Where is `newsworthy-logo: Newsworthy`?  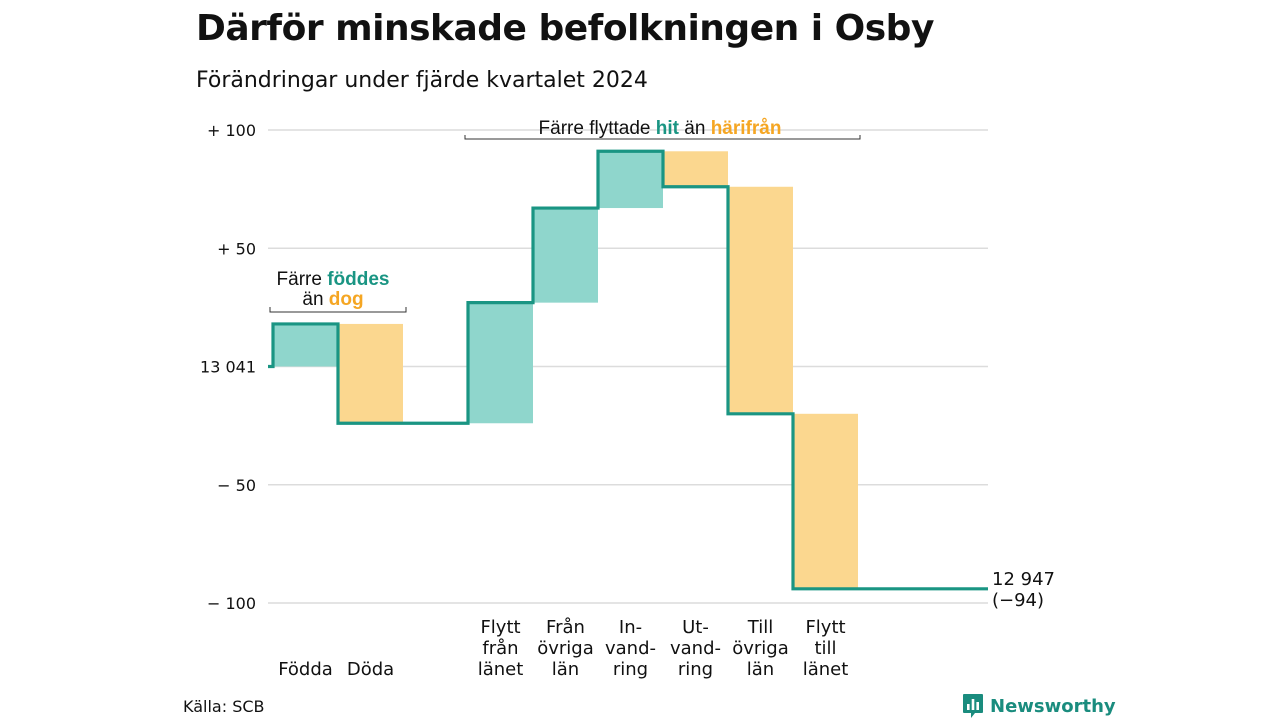
newsworthy-logo: Newsworthy is located at coordinates (1039, 706).